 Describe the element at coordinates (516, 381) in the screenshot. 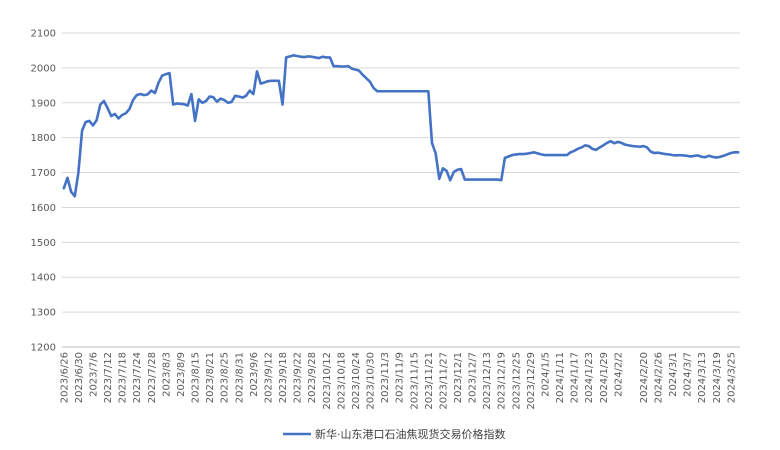

I see `x-tick-label: 2023/12/25` at that location.